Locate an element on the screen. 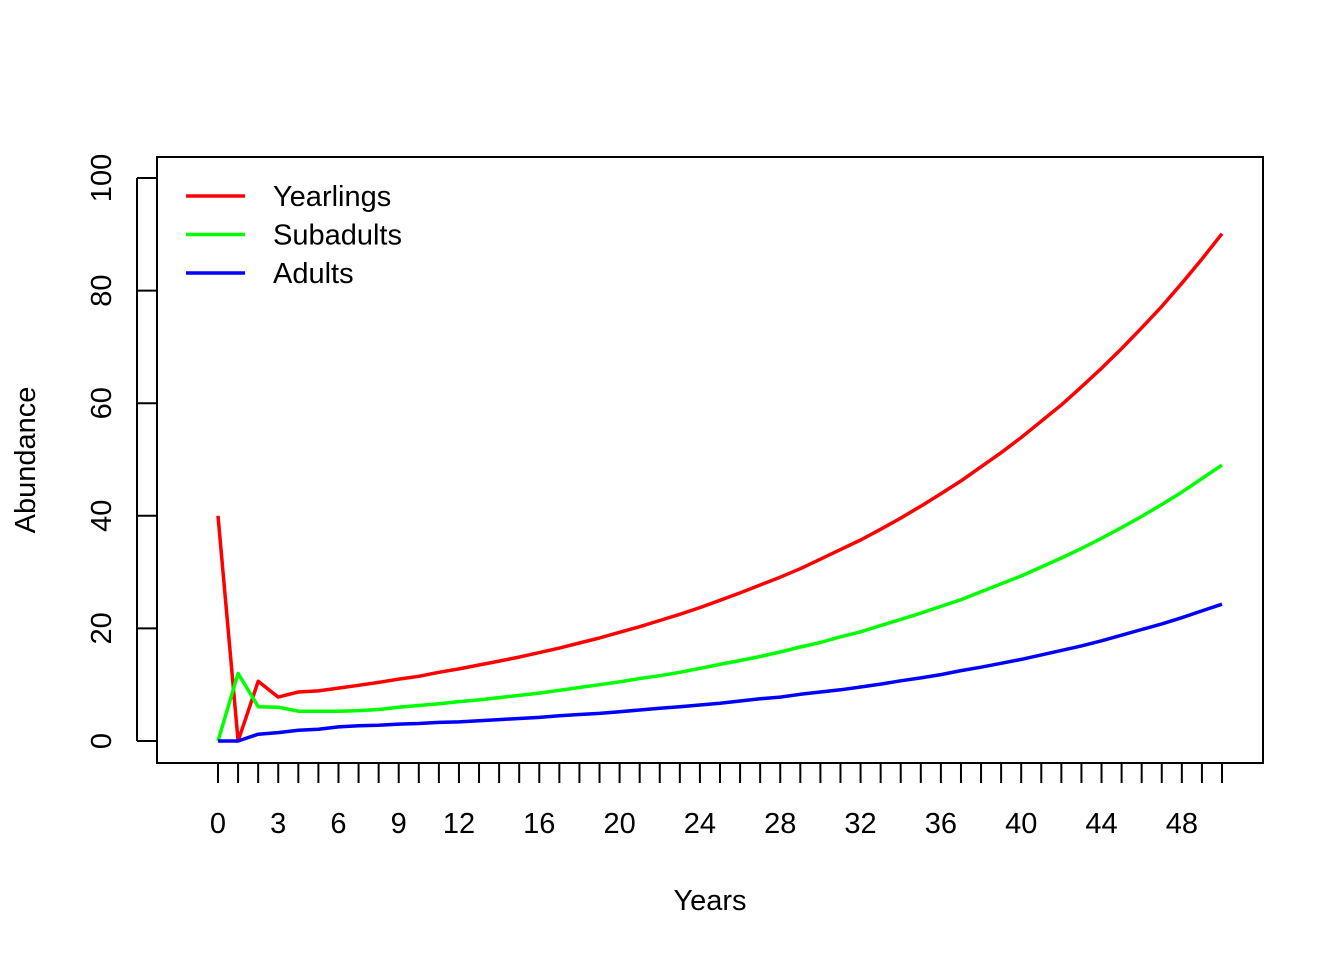  y-tick-label: 40 is located at coordinates (102, 516).